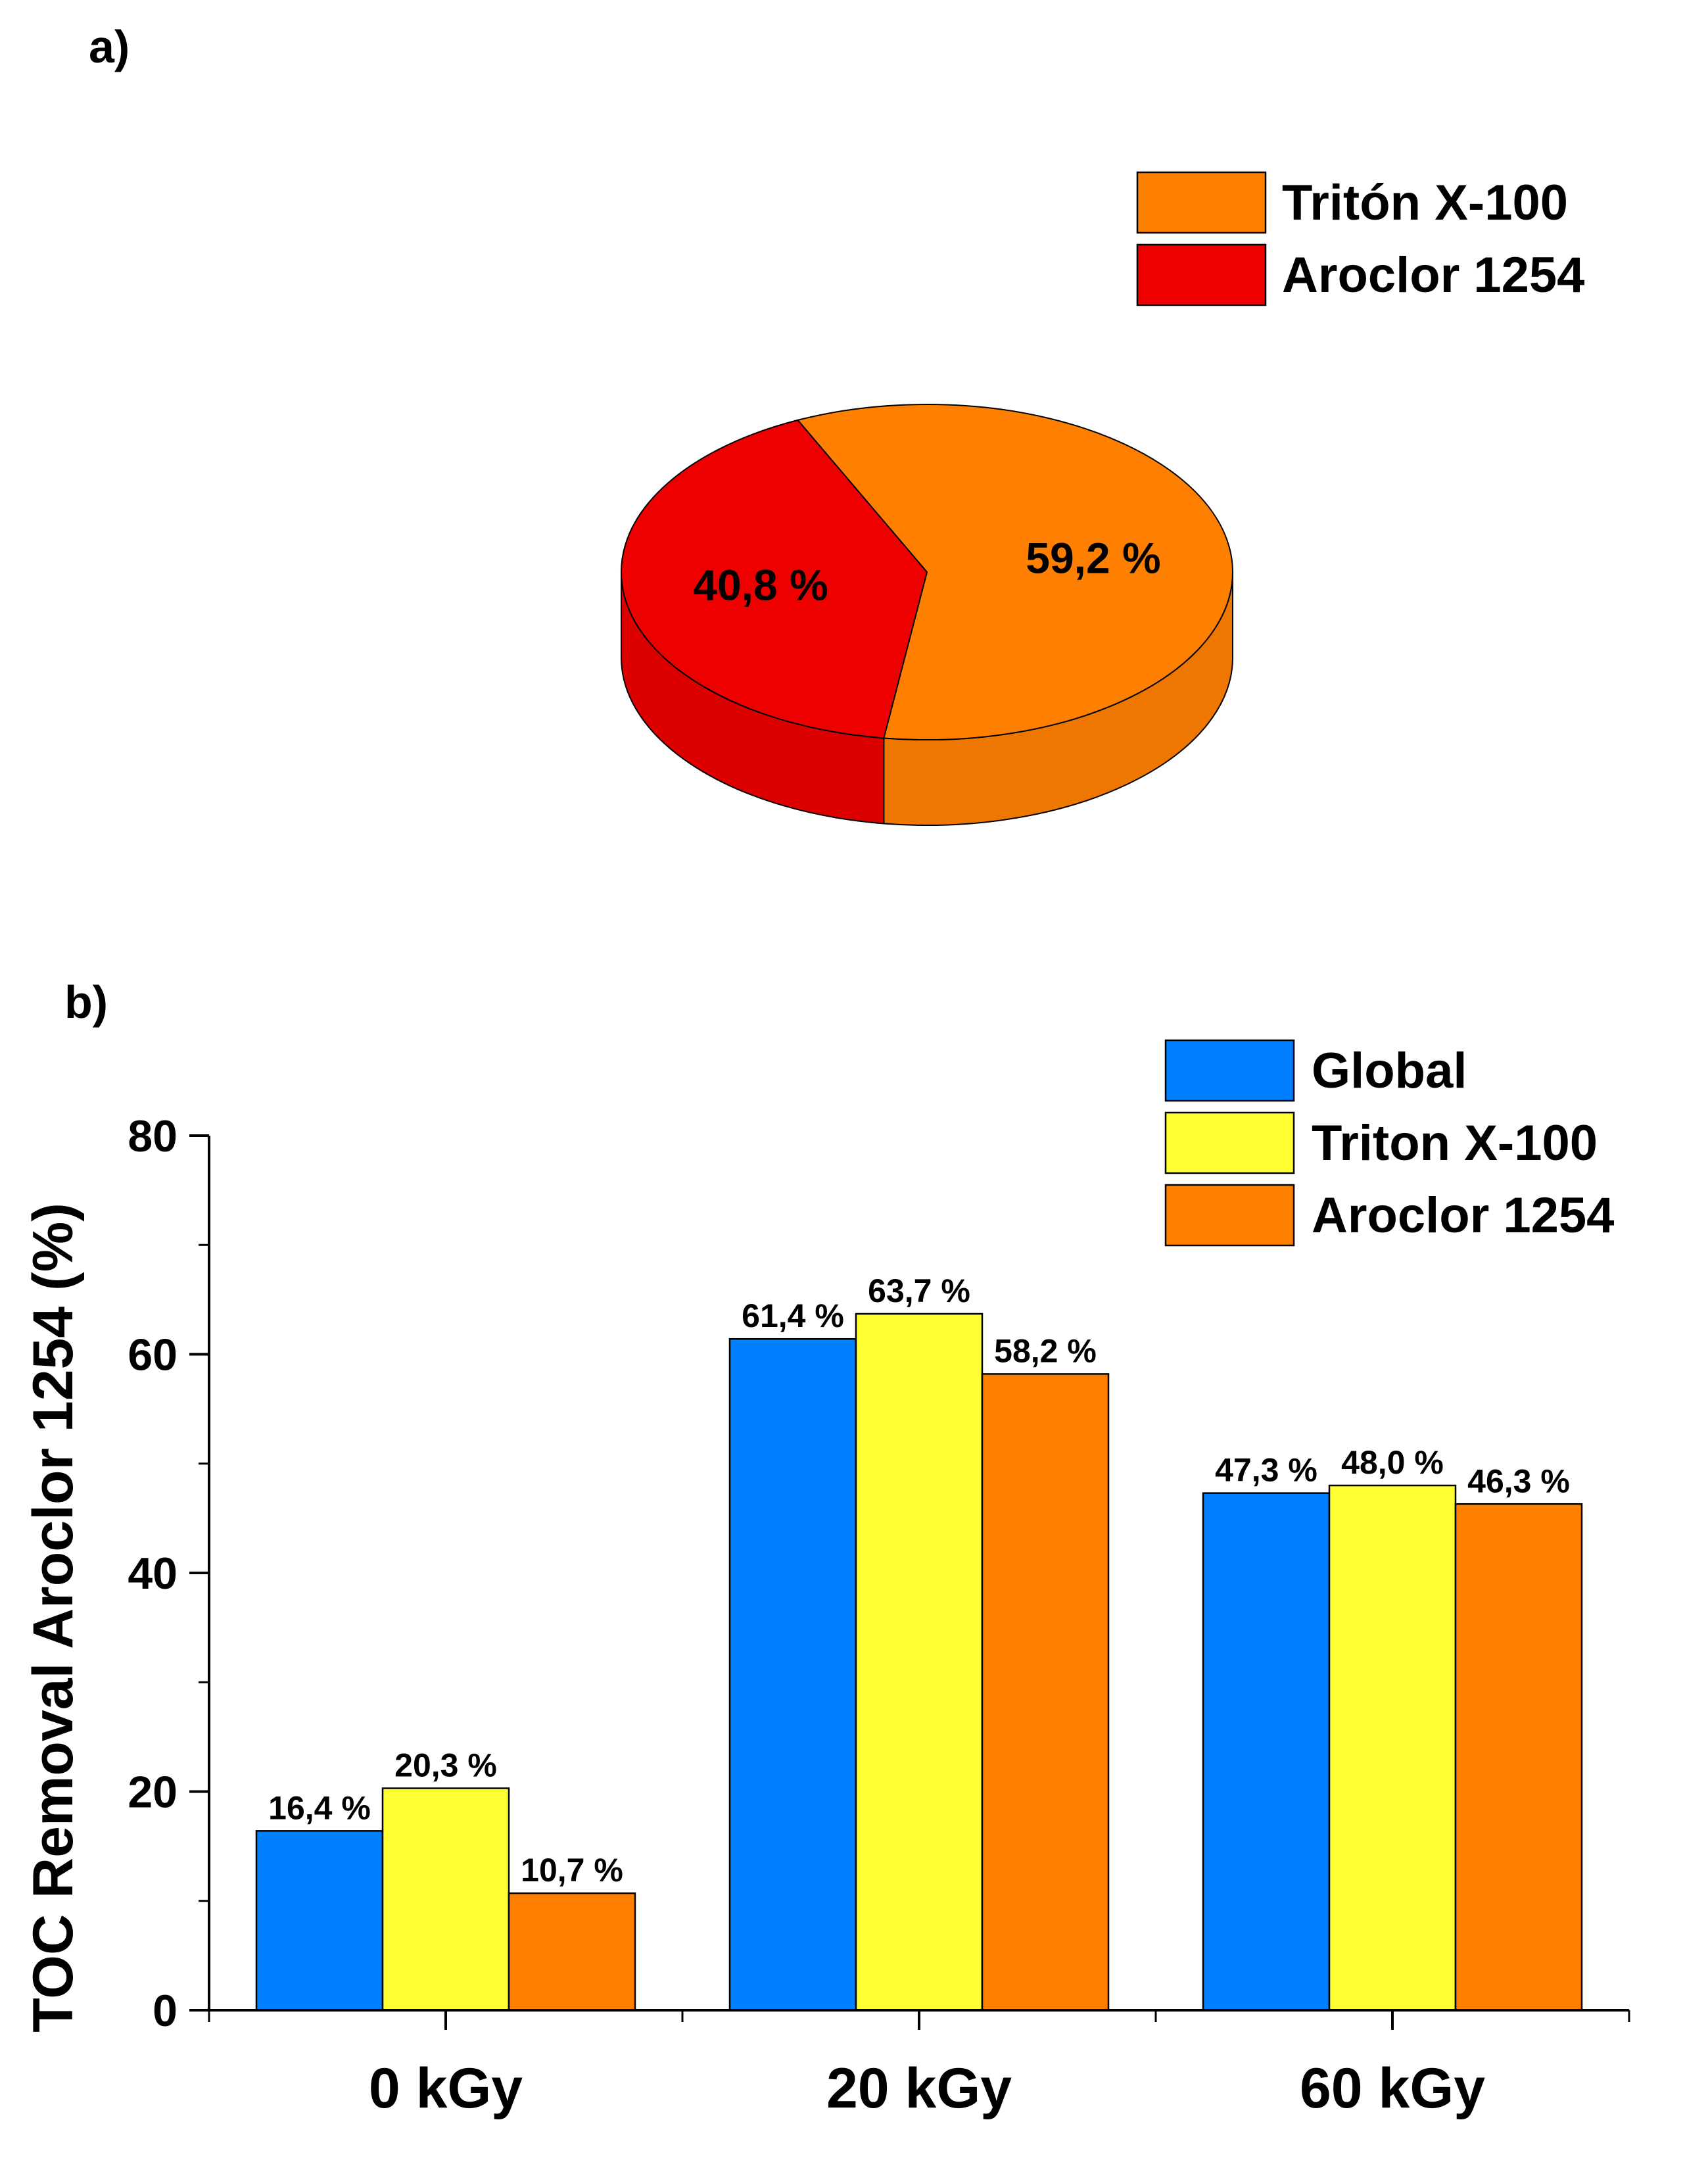 This screenshot has width=1708, height=2170. Describe the element at coordinates (1518, 1480) in the screenshot. I see `bar-data-label: 46,3 %` at that location.